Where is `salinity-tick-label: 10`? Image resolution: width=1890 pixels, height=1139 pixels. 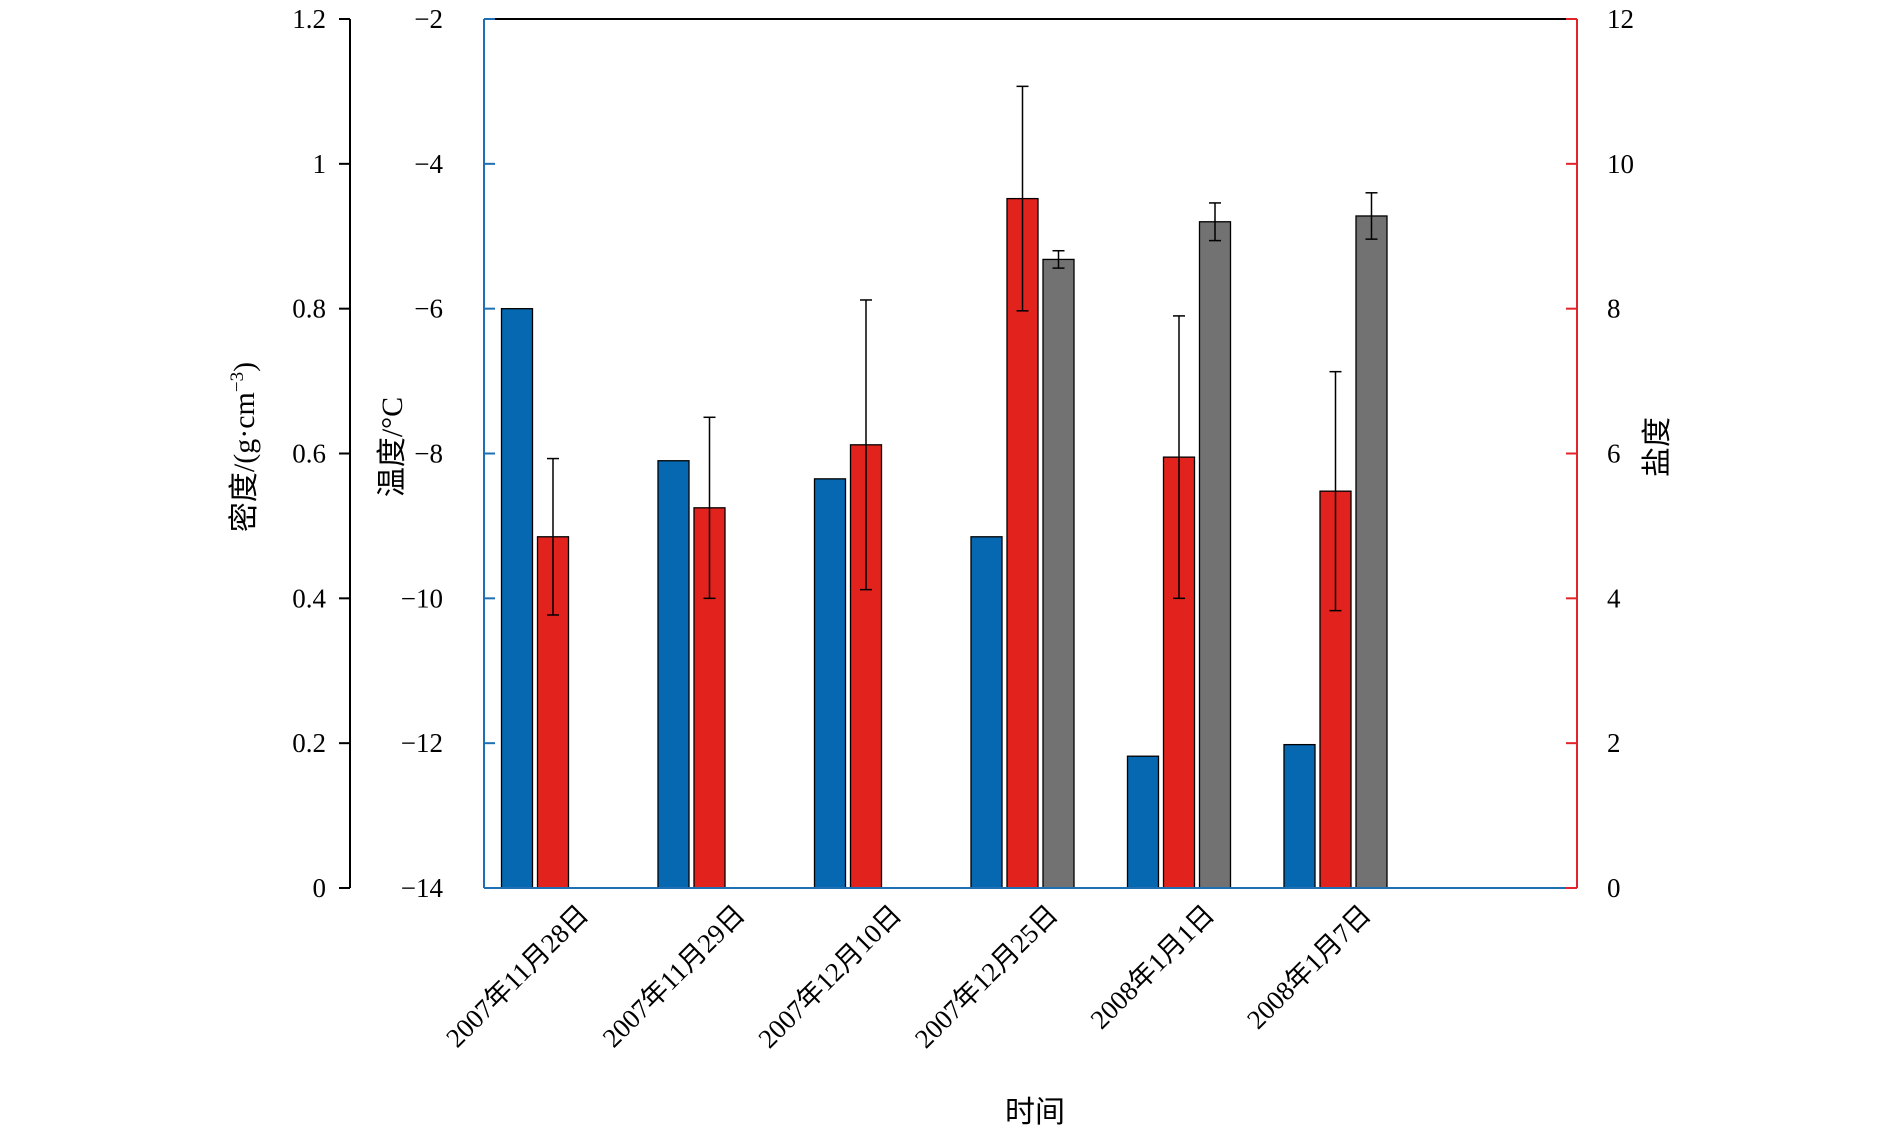 salinity-tick-label: 10 is located at coordinates (1620, 164).